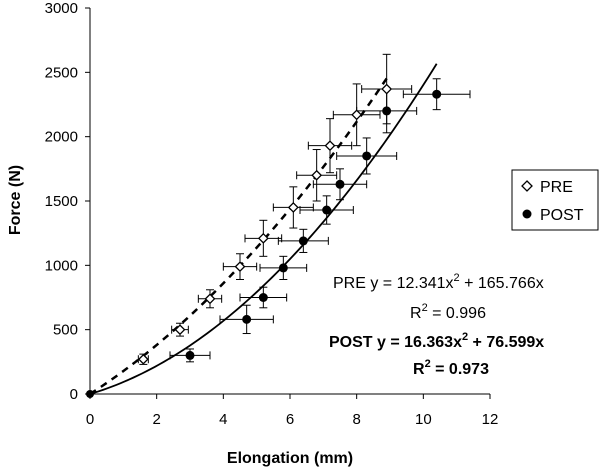 The width and height of the screenshot is (600, 473). Describe the element at coordinates (425, 308) in the screenshot. I see `pre-r-squared-exponent: 2` at that location.